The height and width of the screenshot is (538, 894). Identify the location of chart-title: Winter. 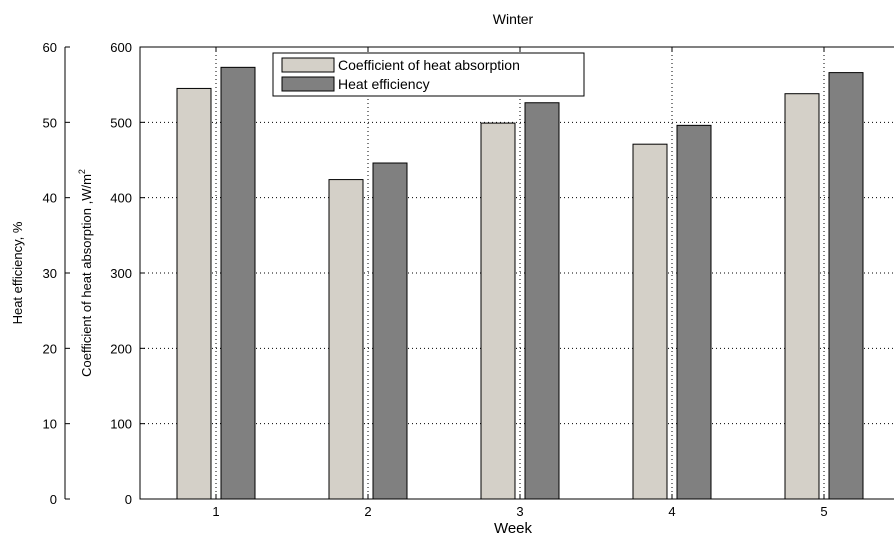
(513, 19).